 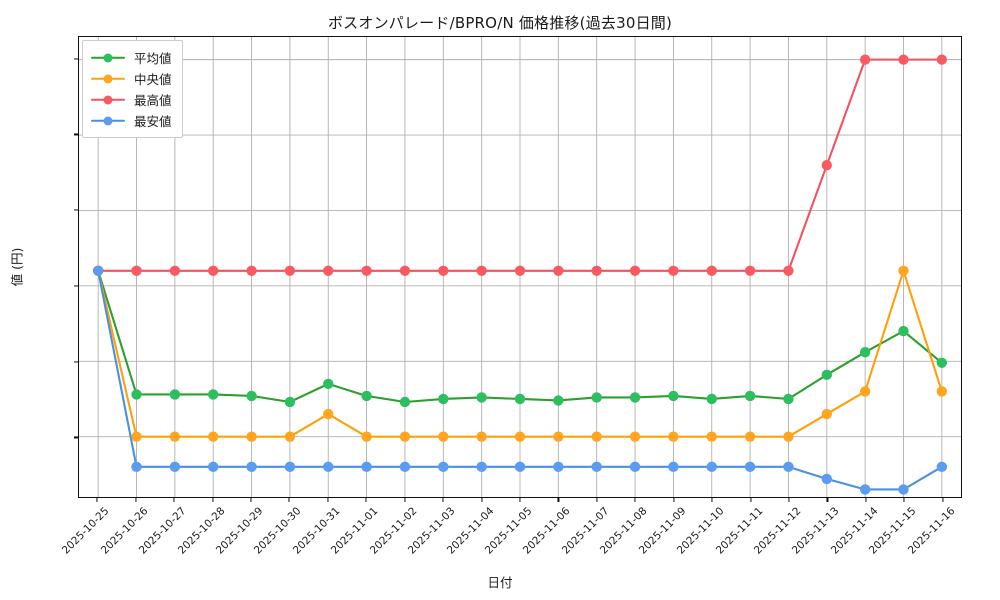 I want to click on chart-title: ボスオンパレード/BPRO/N 価格推移(過去30日間), so click(x=500, y=23).